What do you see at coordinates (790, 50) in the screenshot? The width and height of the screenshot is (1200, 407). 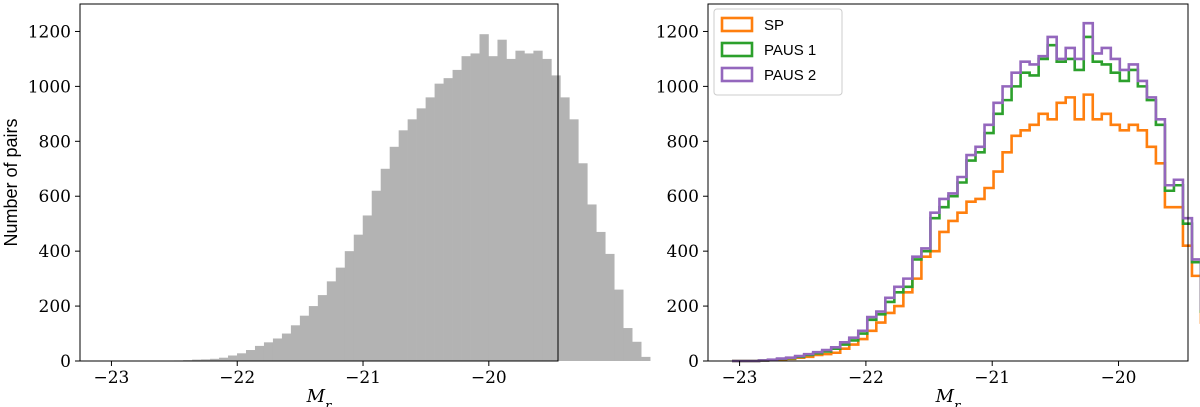 I see `legend-label-paus-1: PAUS 1` at bounding box center [790, 50].